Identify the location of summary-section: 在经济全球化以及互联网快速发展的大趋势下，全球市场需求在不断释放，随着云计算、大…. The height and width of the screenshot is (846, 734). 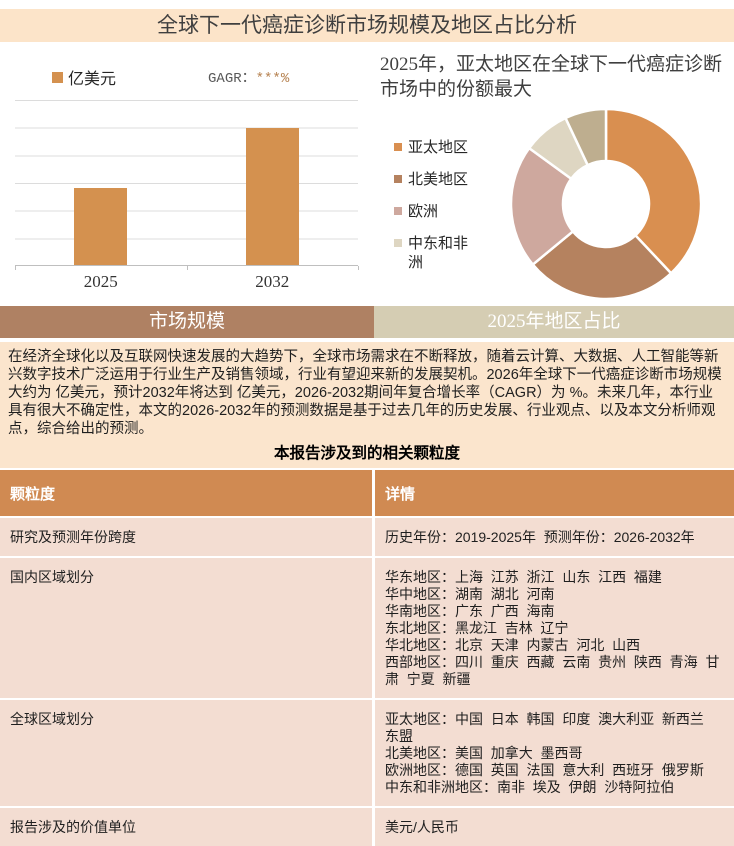
(367, 405).